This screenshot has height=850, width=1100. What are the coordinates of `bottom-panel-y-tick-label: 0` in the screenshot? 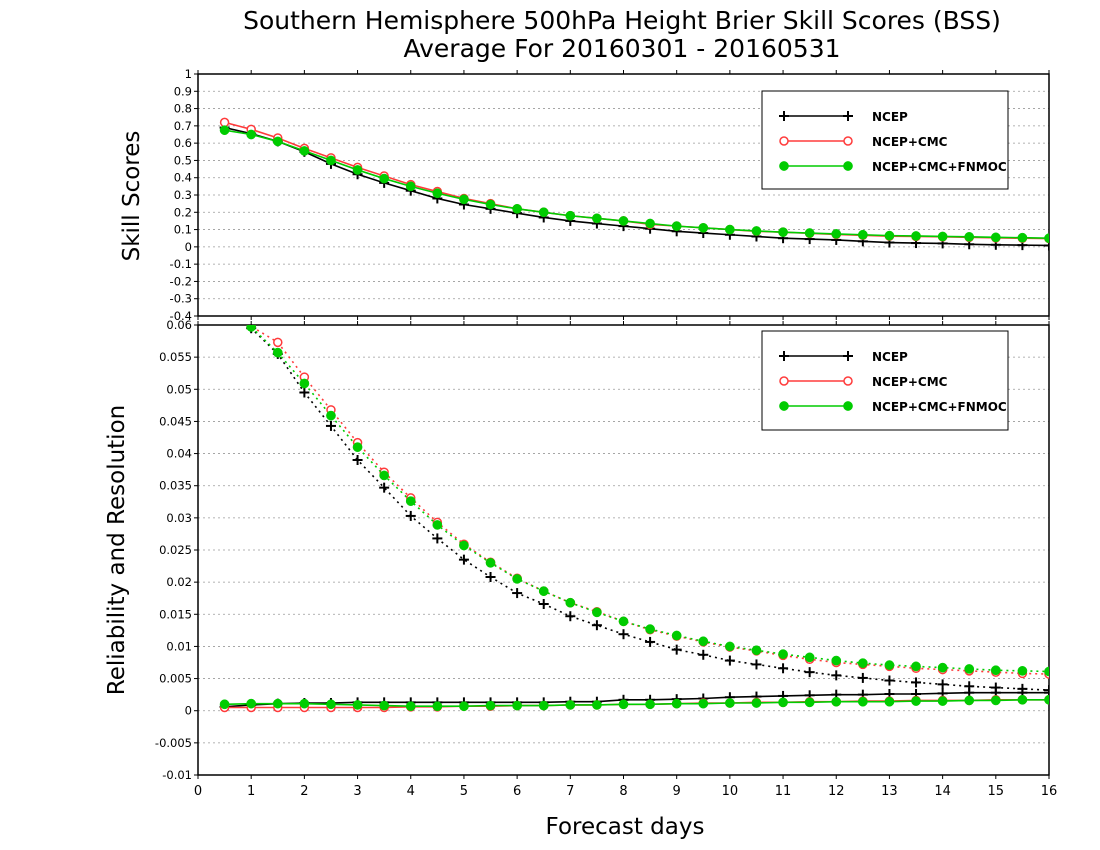 It's located at (188, 711).